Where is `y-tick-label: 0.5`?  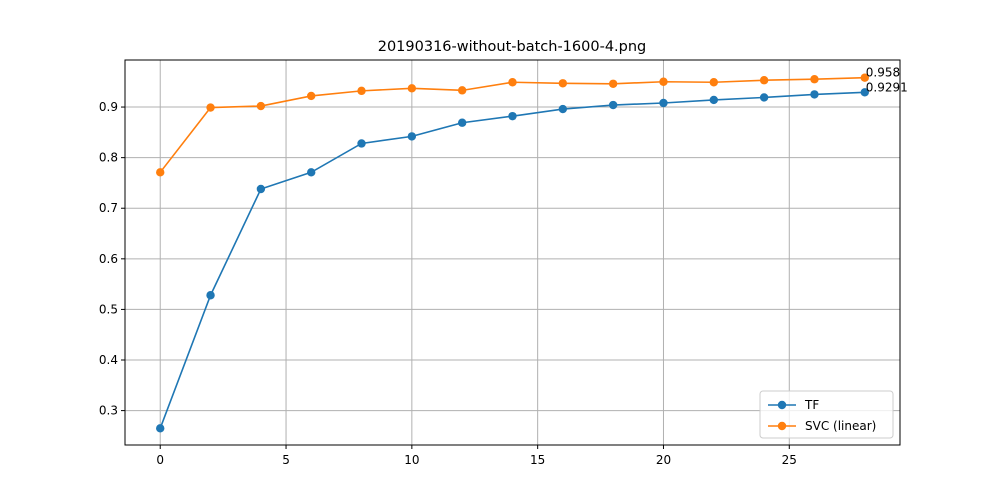
y-tick-label: 0.5 is located at coordinates (108, 309).